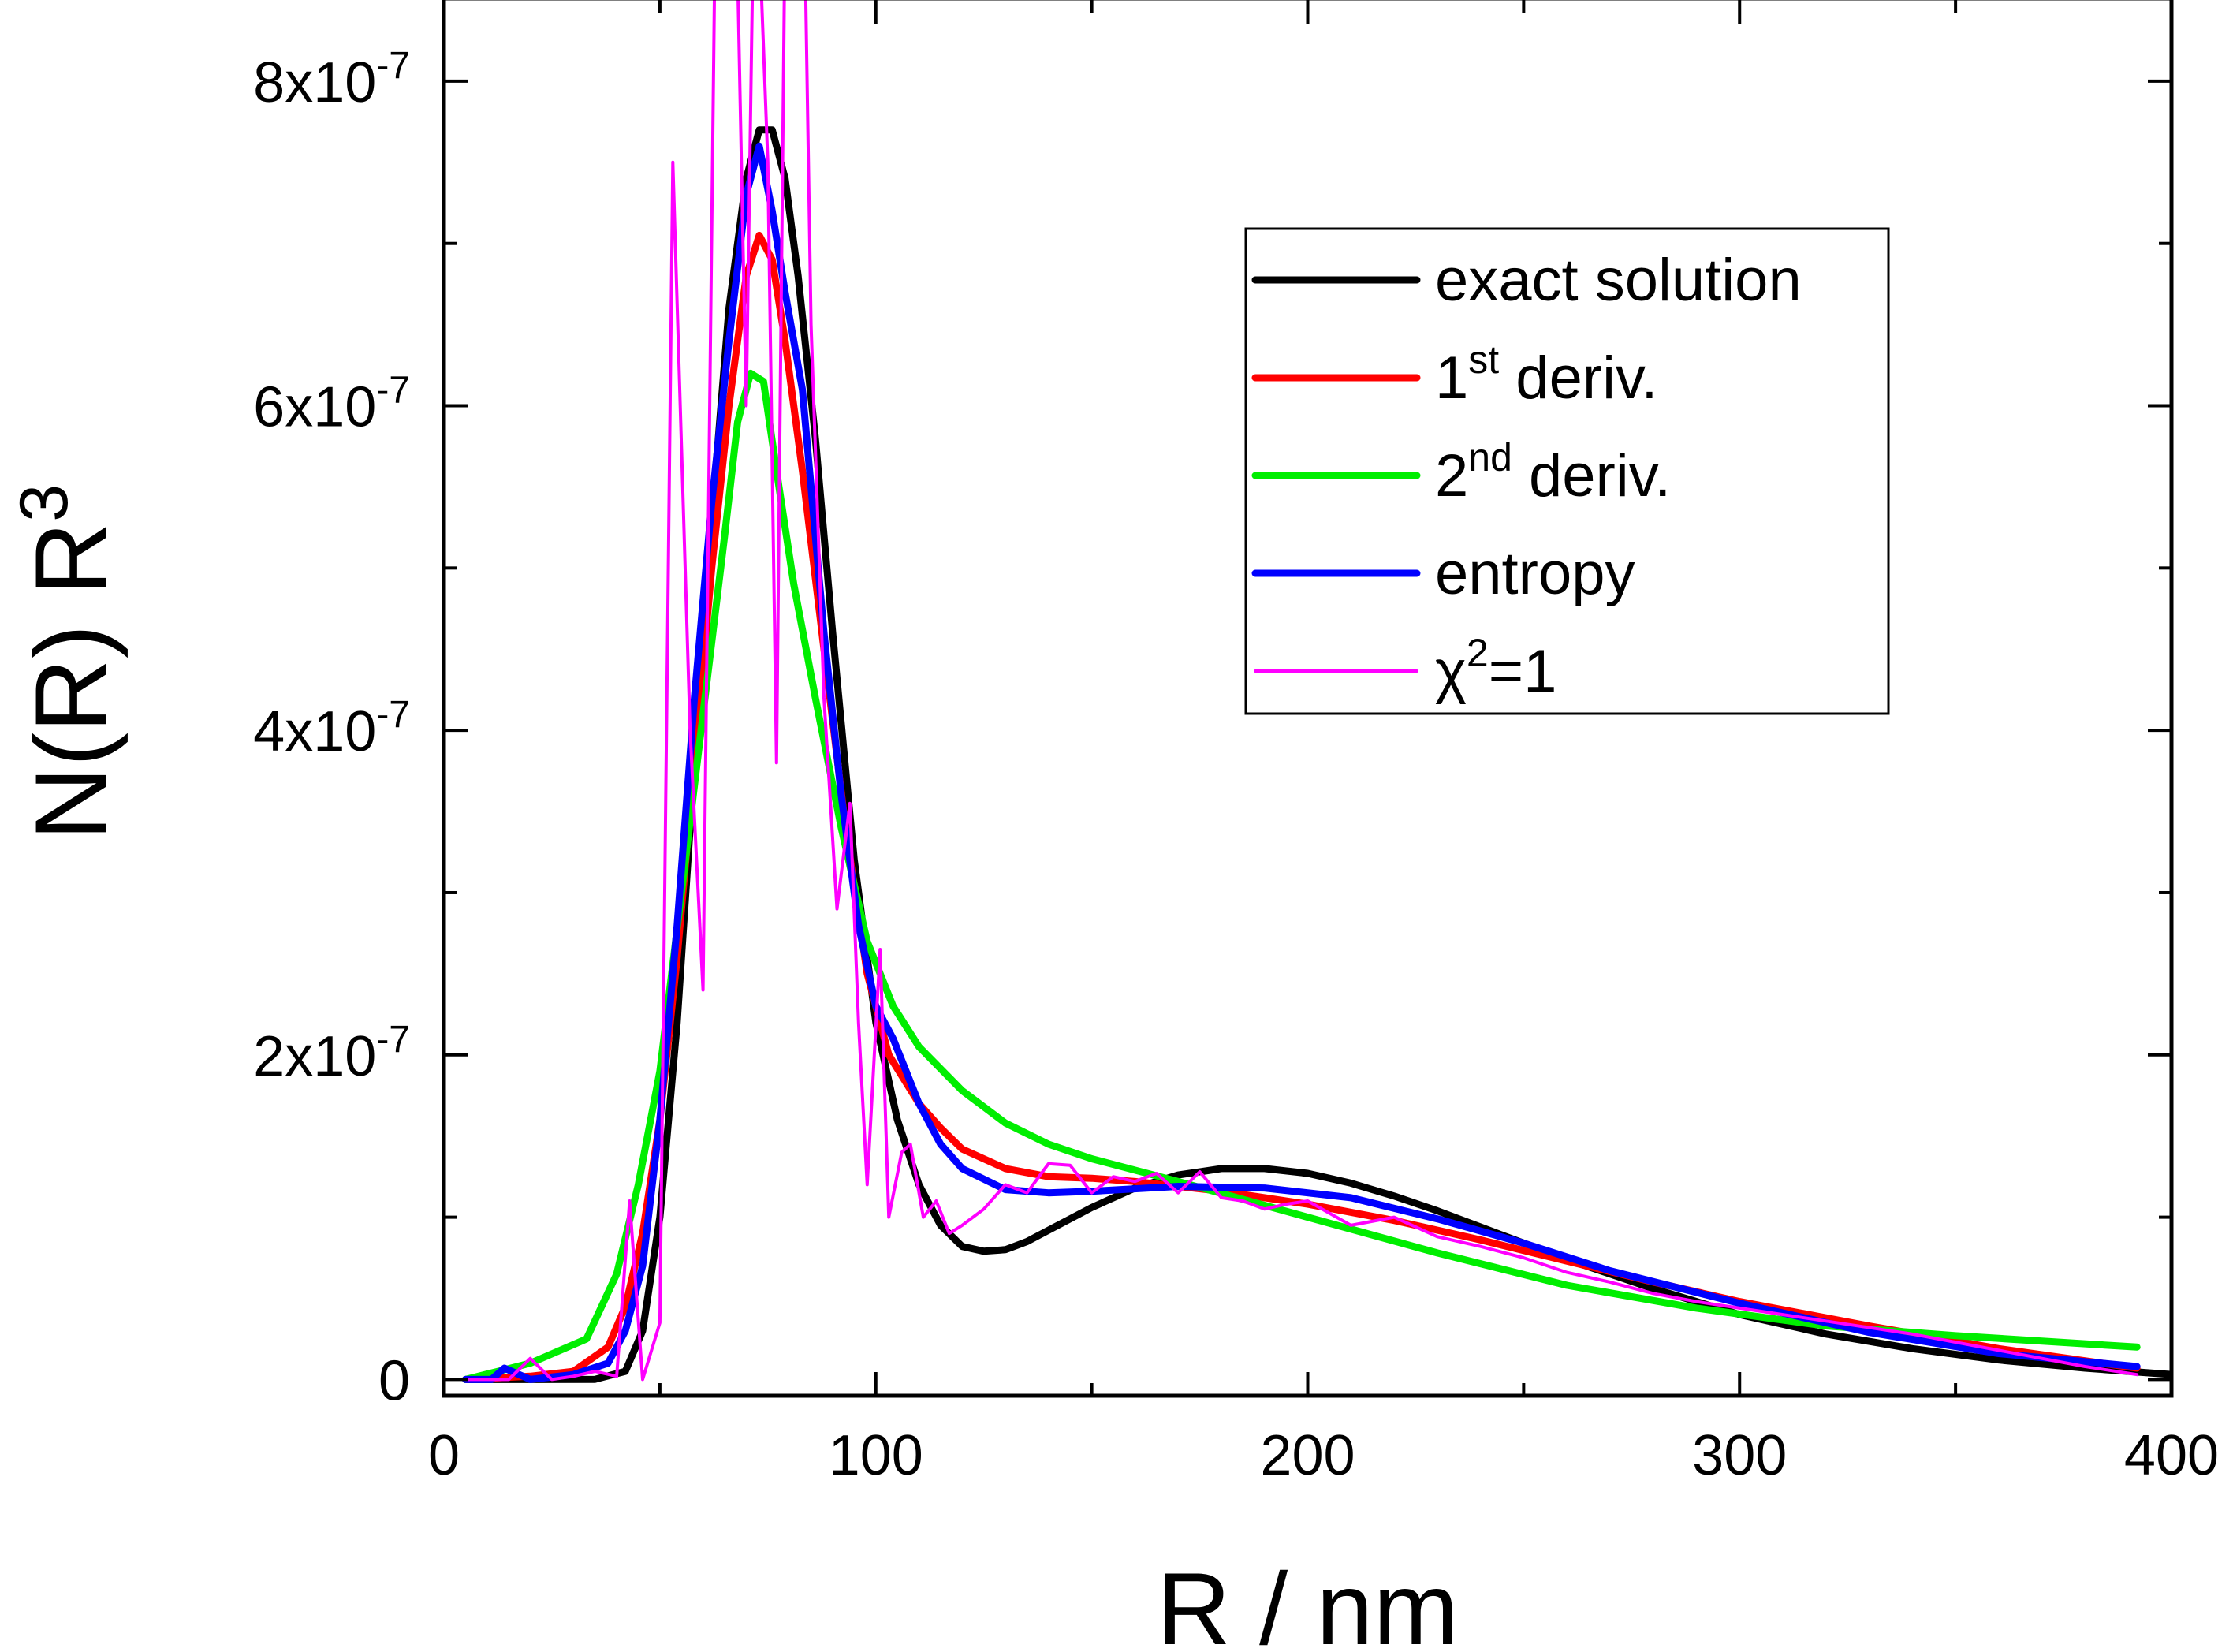 The height and width of the screenshot is (1652, 2233). I want to click on y-tick-mantissa: 8x10, so click(314, 83).